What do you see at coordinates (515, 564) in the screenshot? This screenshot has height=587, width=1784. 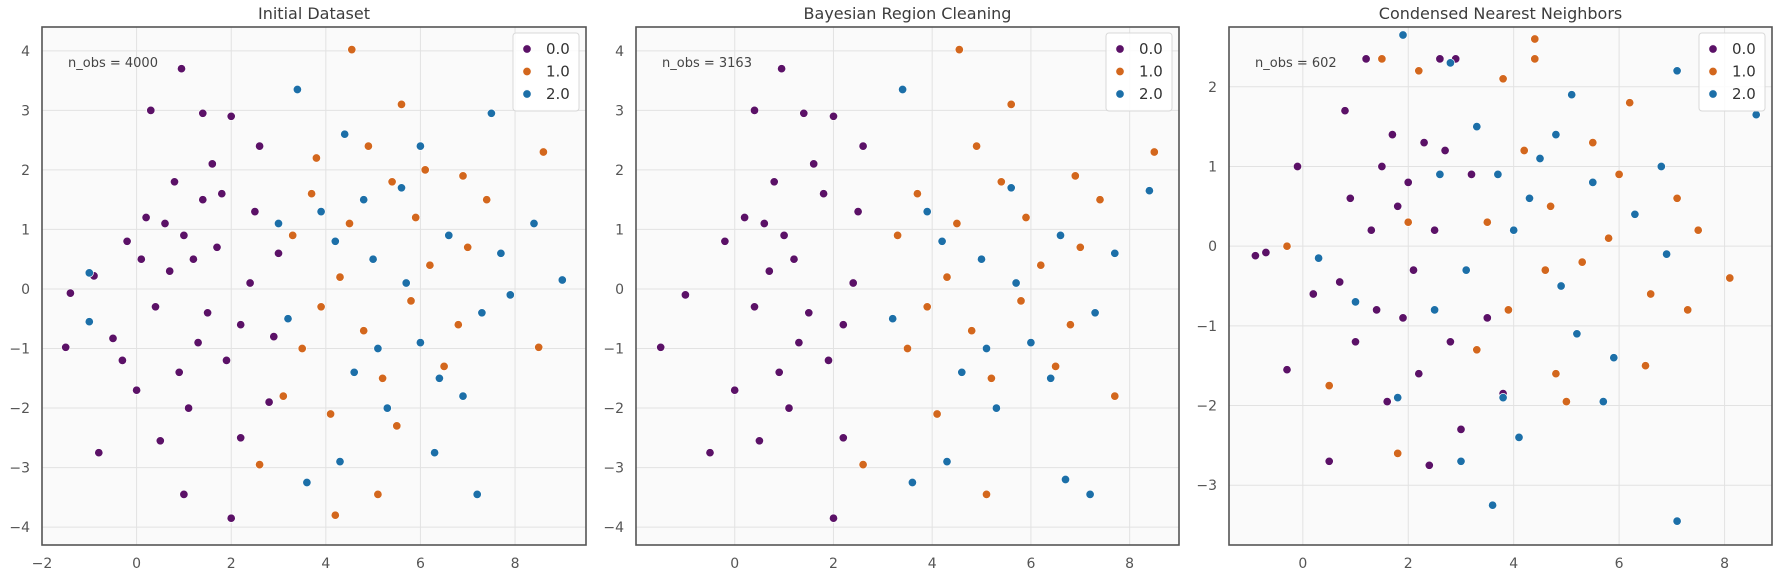 I see `x-tick-label: 8` at bounding box center [515, 564].